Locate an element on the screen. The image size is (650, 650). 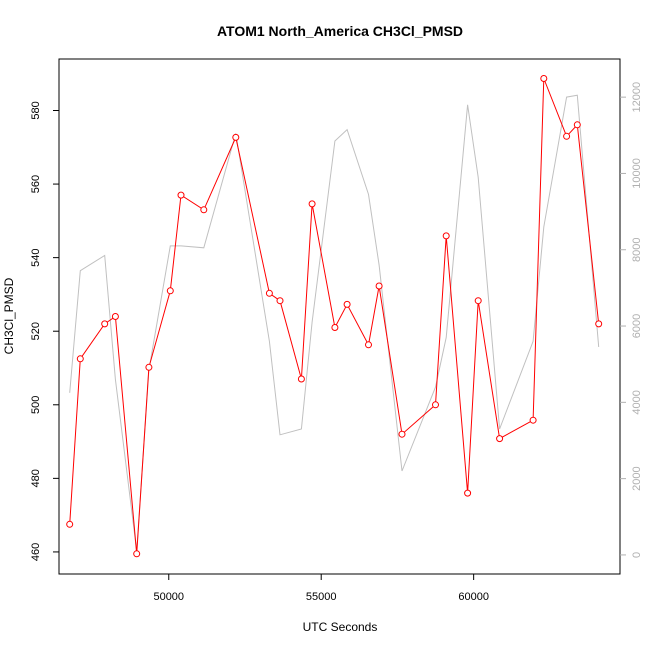
right-y-tick-label: 0 is located at coordinates (637, 555).